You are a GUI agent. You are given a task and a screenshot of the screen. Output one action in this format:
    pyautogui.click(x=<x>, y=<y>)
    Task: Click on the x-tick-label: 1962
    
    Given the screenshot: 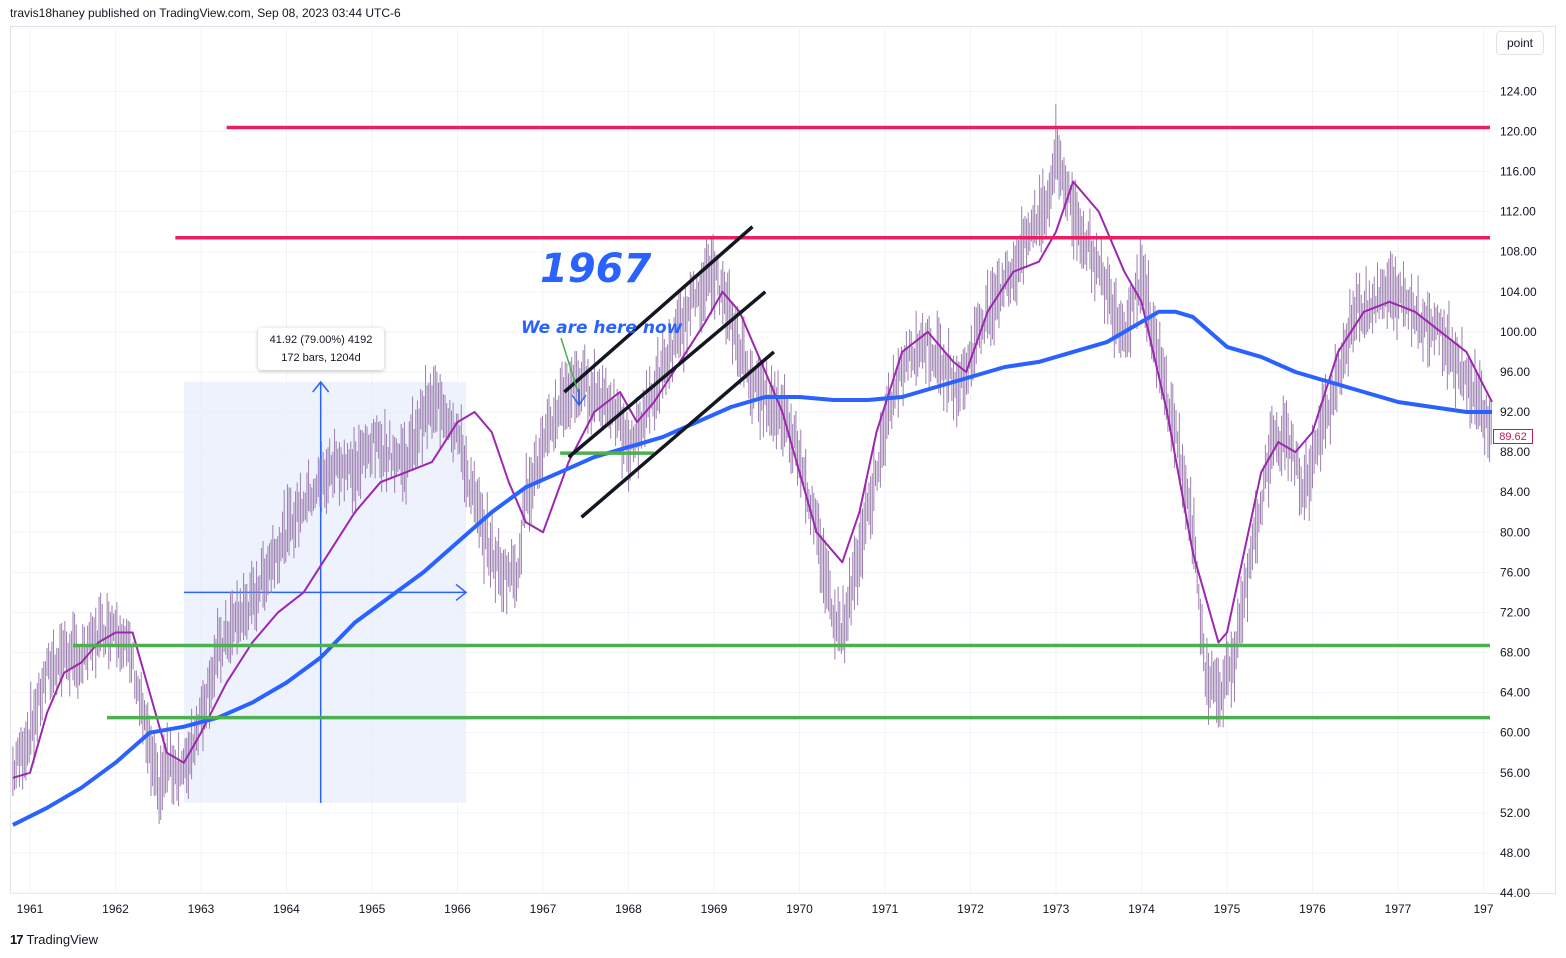 What is the action you would take?
    pyautogui.click(x=115, y=909)
    